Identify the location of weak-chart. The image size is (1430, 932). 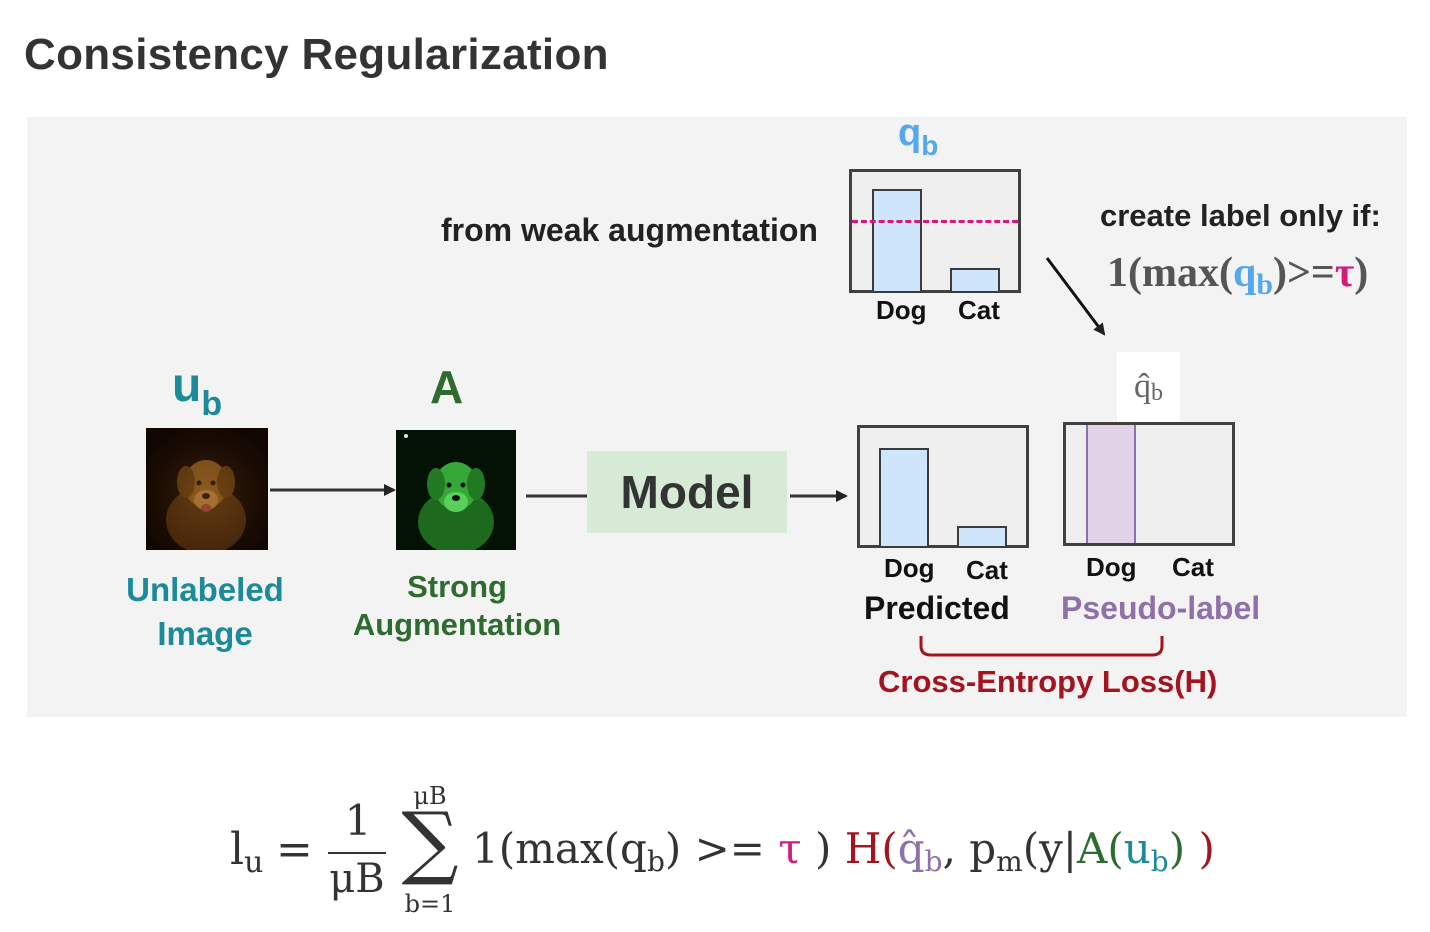
(935, 231).